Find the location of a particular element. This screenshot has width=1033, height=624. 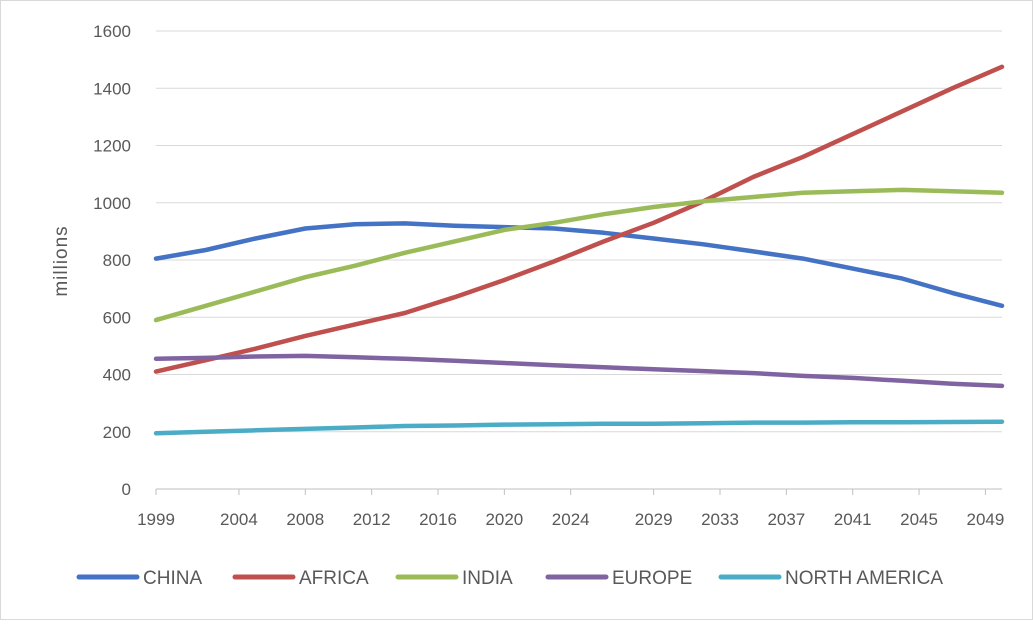

series-line-europe is located at coordinates (579, 371).